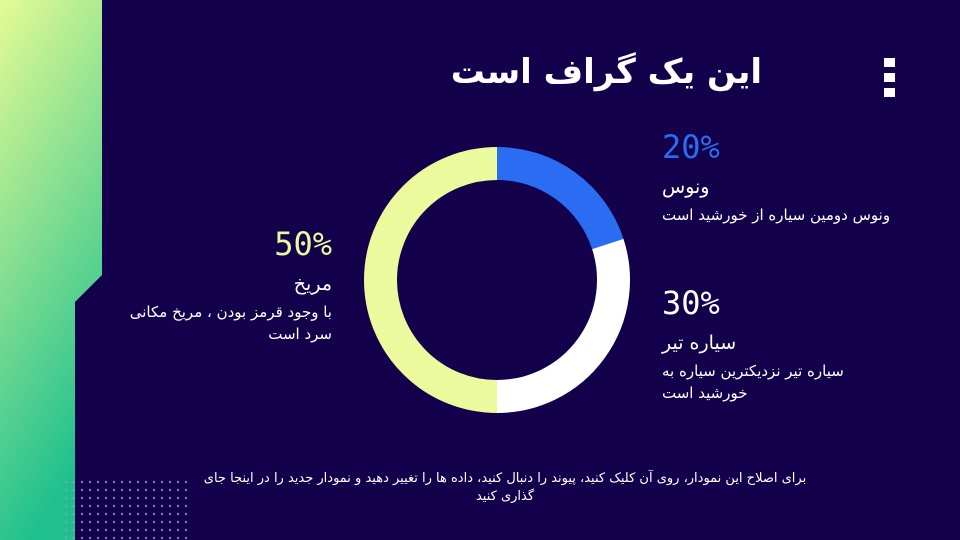 The image size is (960, 540). What do you see at coordinates (124, 508) in the screenshot?
I see `dot-grid` at bounding box center [124, 508].